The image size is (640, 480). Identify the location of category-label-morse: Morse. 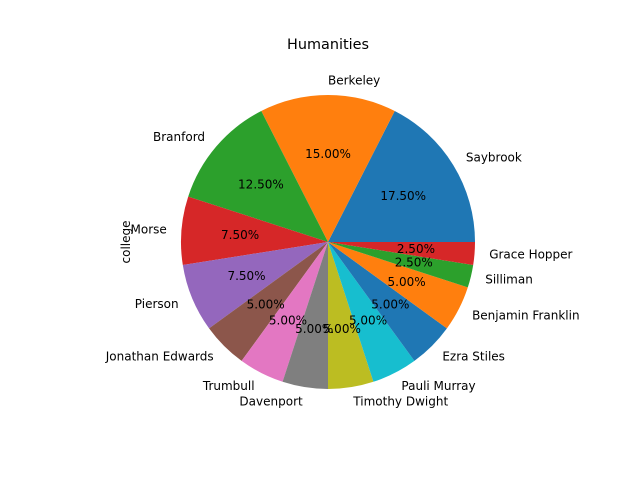
(149, 229).